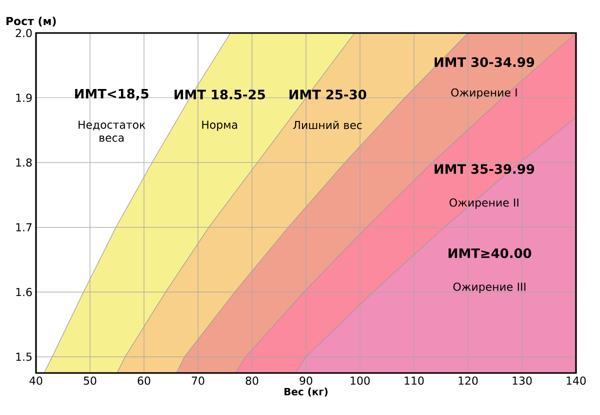 This screenshot has width=600, height=415. I want to click on y-tick-label: 1.9, so click(24, 98).